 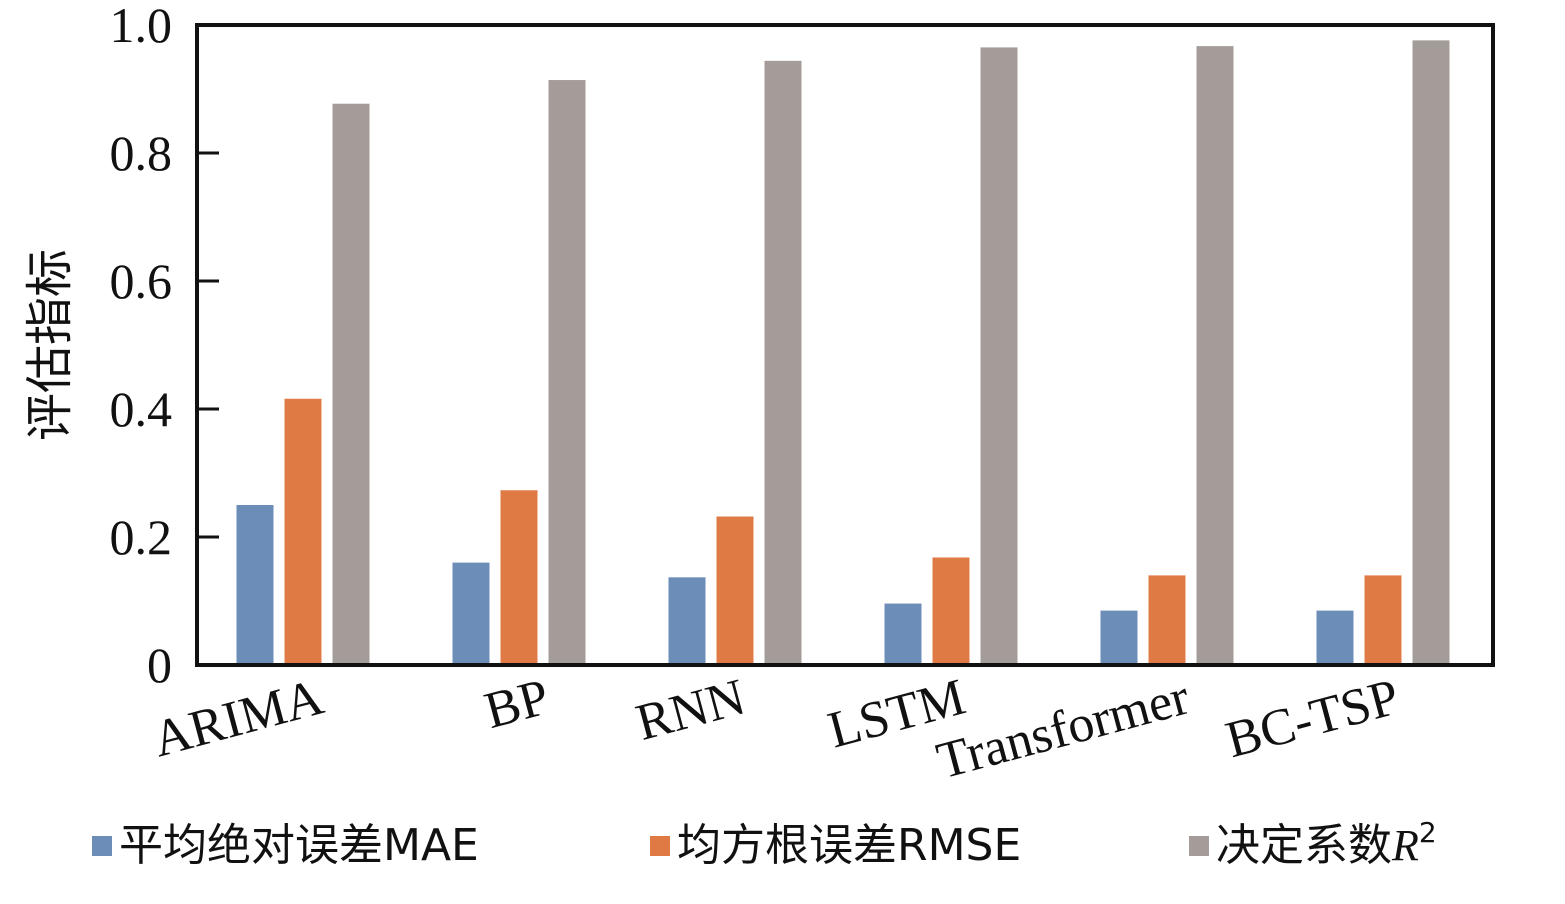 What do you see at coordinates (1119, 637) in the screenshot?
I see `bar-Transformer-series1` at bounding box center [1119, 637].